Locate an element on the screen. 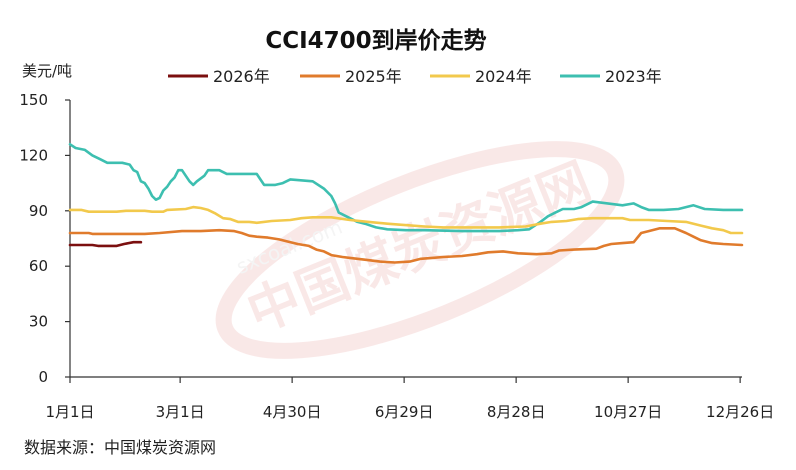 The image size is (796, 470). legend-label: 2023年 is located at coordinates (633, 76).